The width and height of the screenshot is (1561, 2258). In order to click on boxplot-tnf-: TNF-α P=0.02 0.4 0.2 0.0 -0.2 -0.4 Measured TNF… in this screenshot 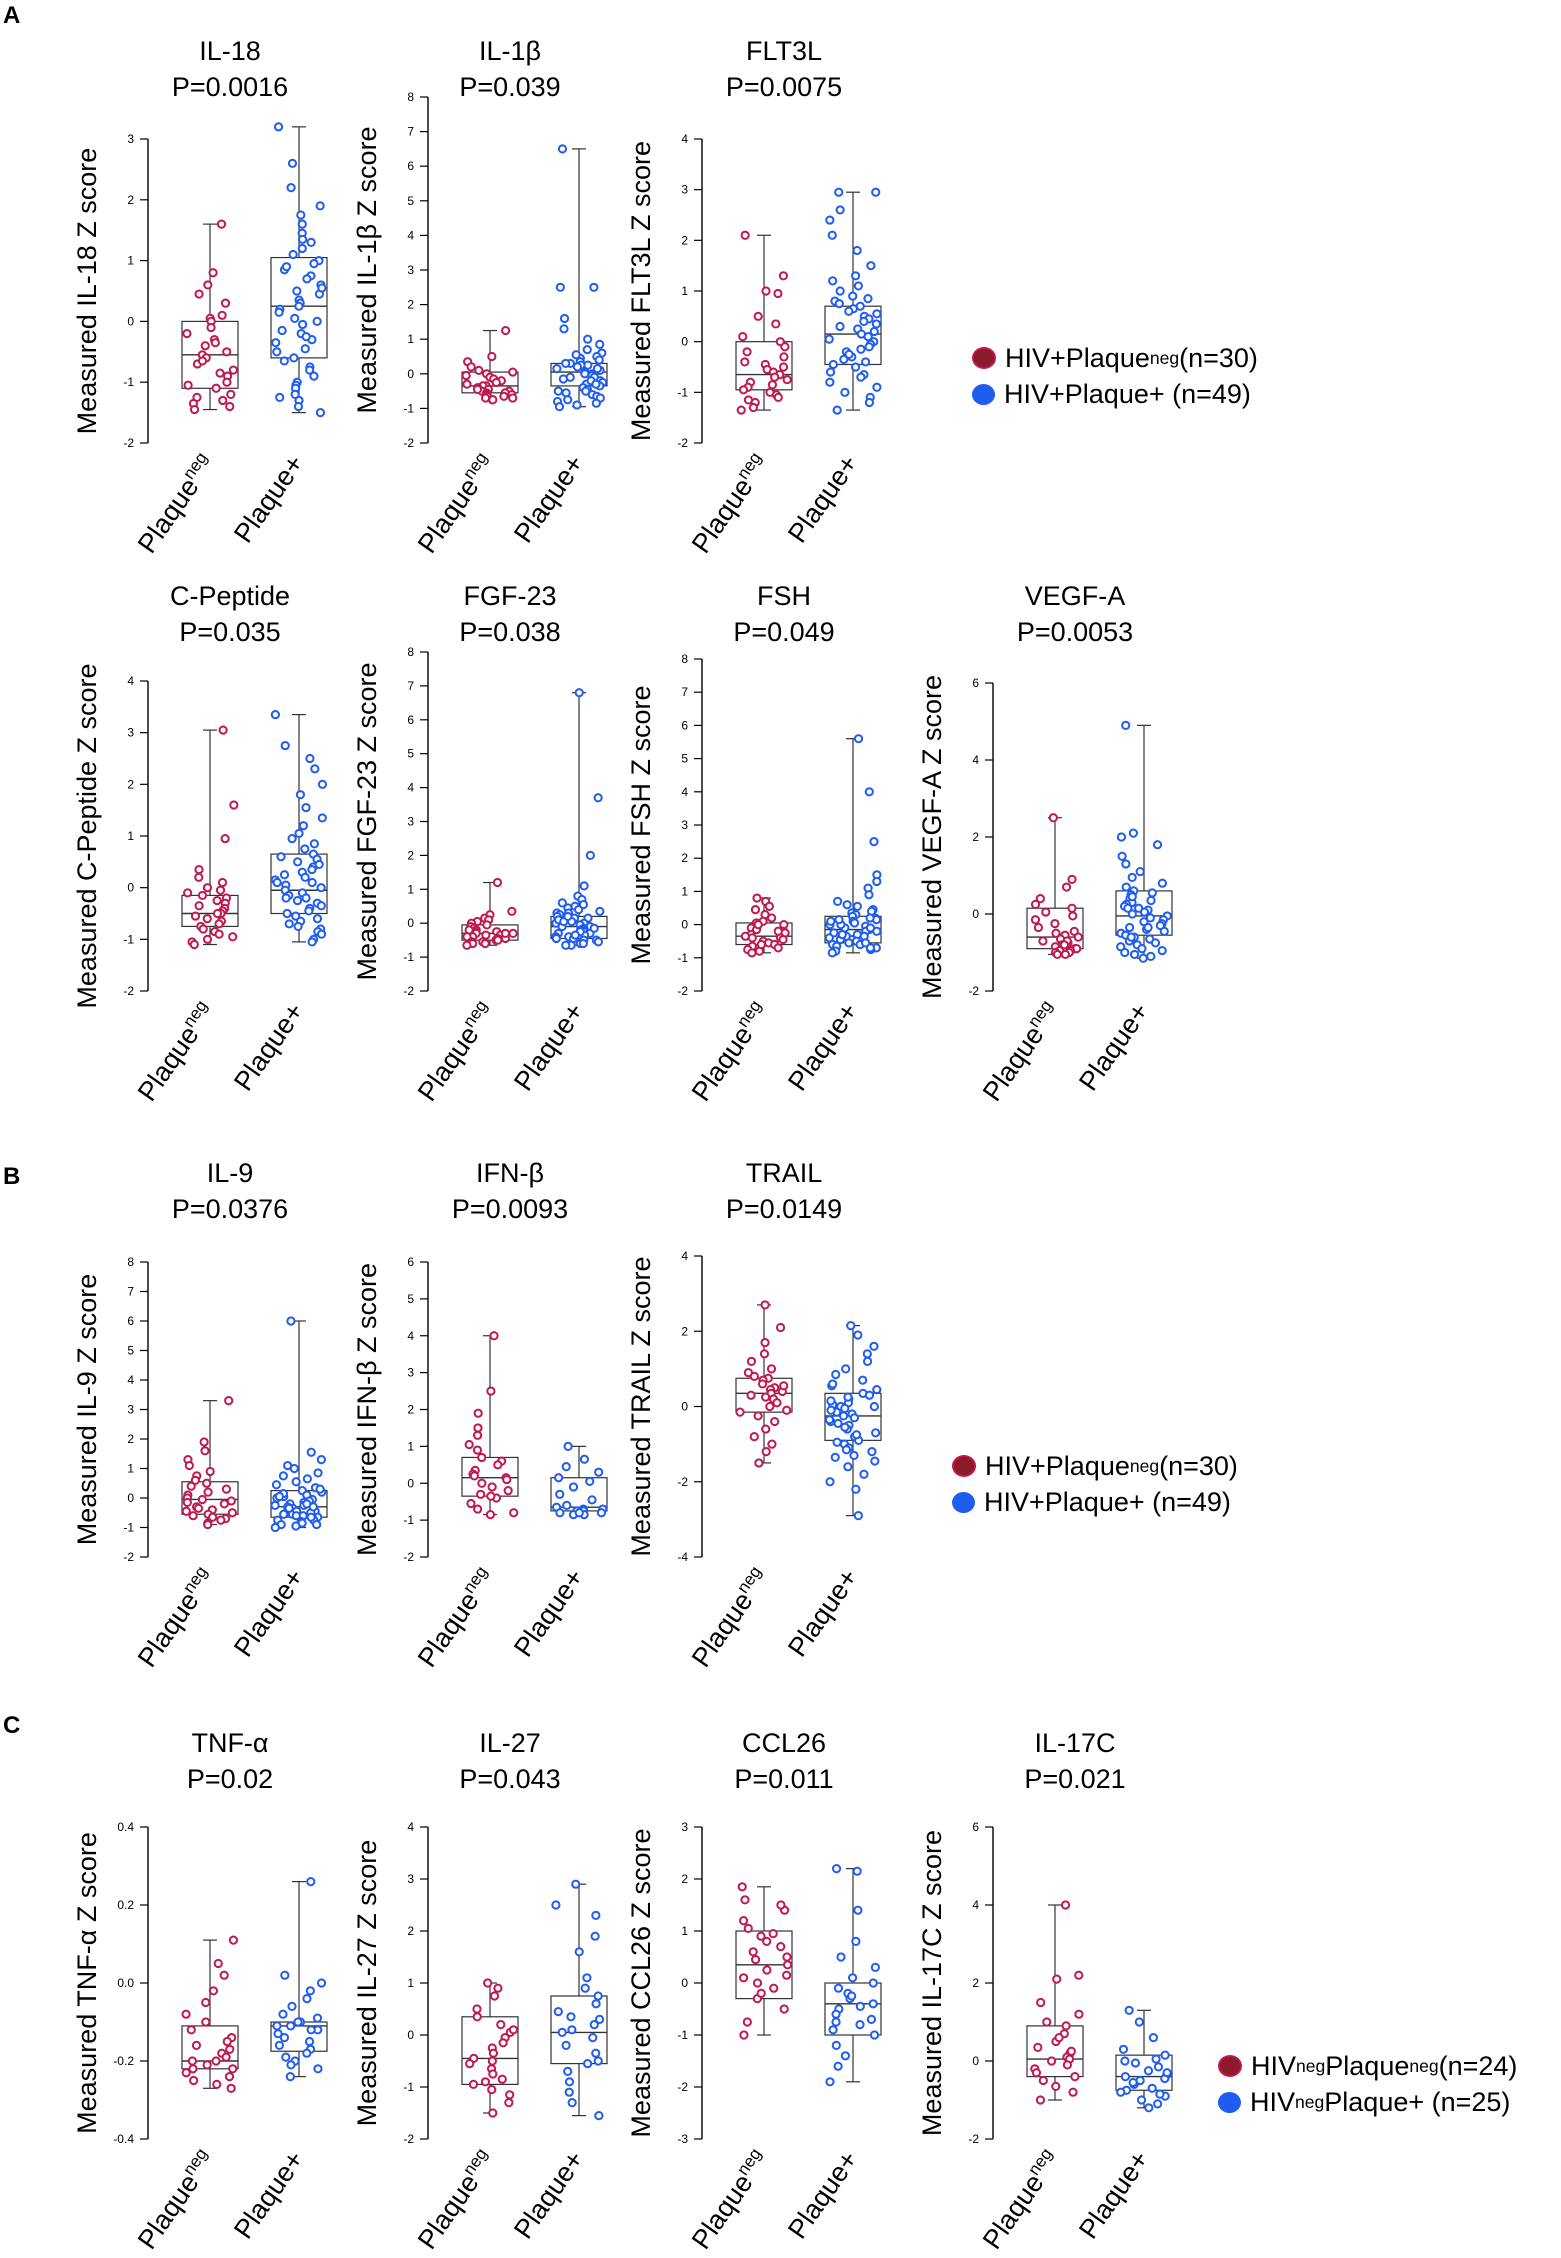, I will do `click(200, 1991)`.